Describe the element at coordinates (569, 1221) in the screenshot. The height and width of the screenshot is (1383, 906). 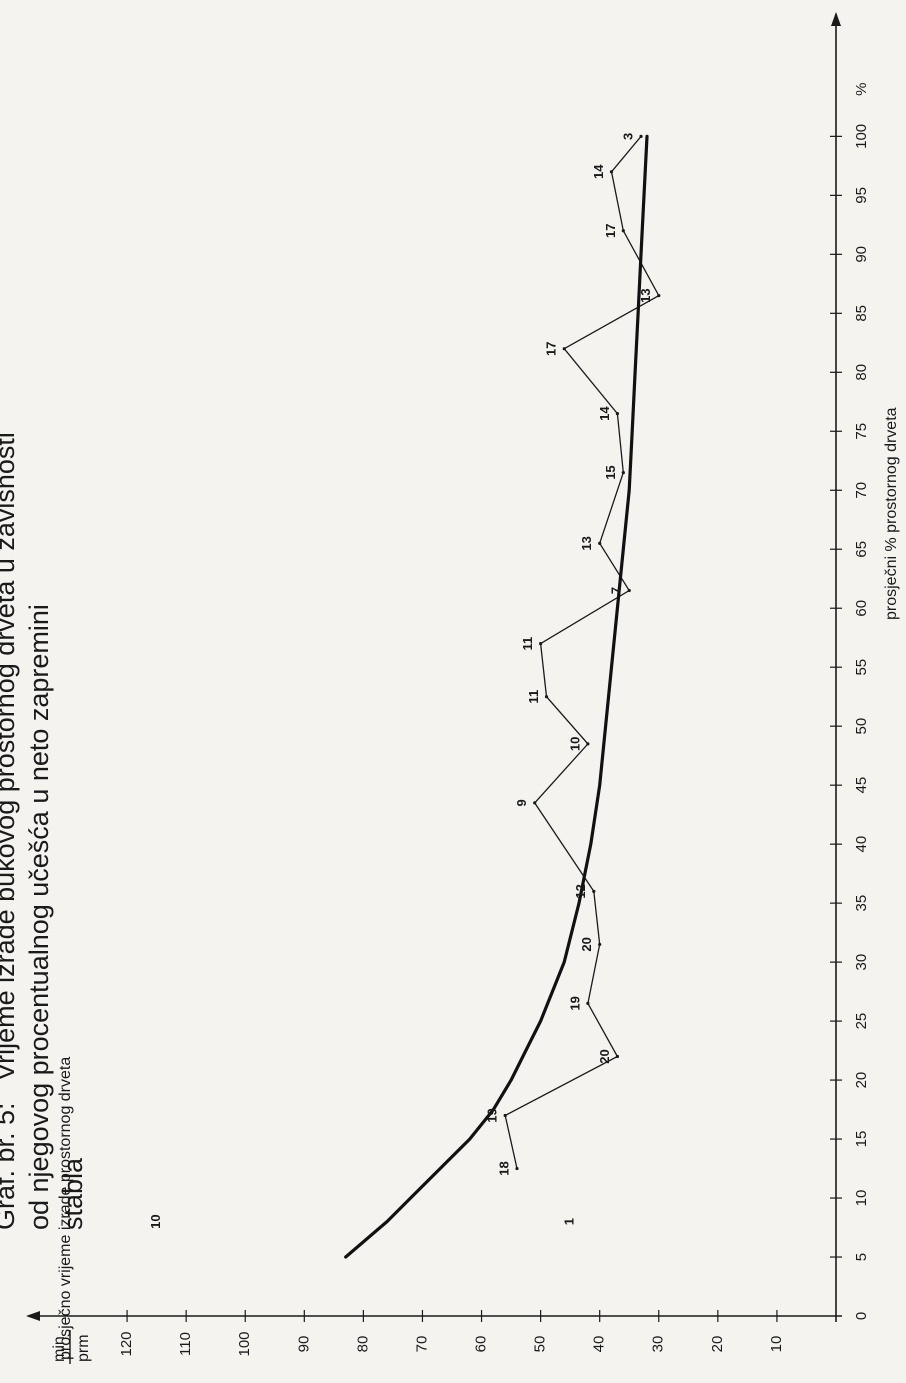
I see `isolated-point-label: 1` at that location.